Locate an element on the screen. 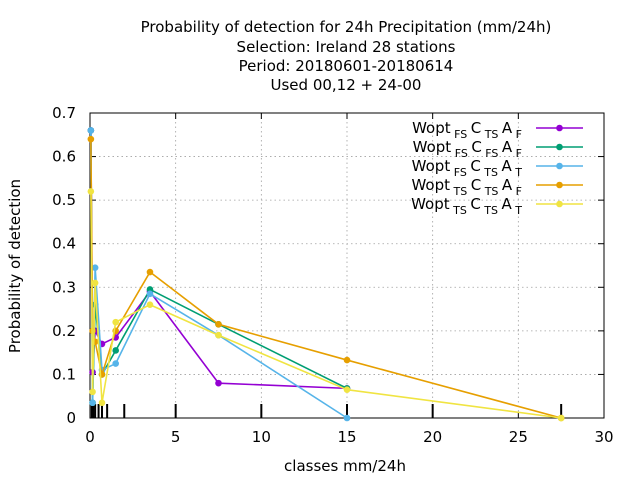 The width and height of the screenshot is (640, 480). y-tick-label: 0.4 is located at coordinates (64, 244).